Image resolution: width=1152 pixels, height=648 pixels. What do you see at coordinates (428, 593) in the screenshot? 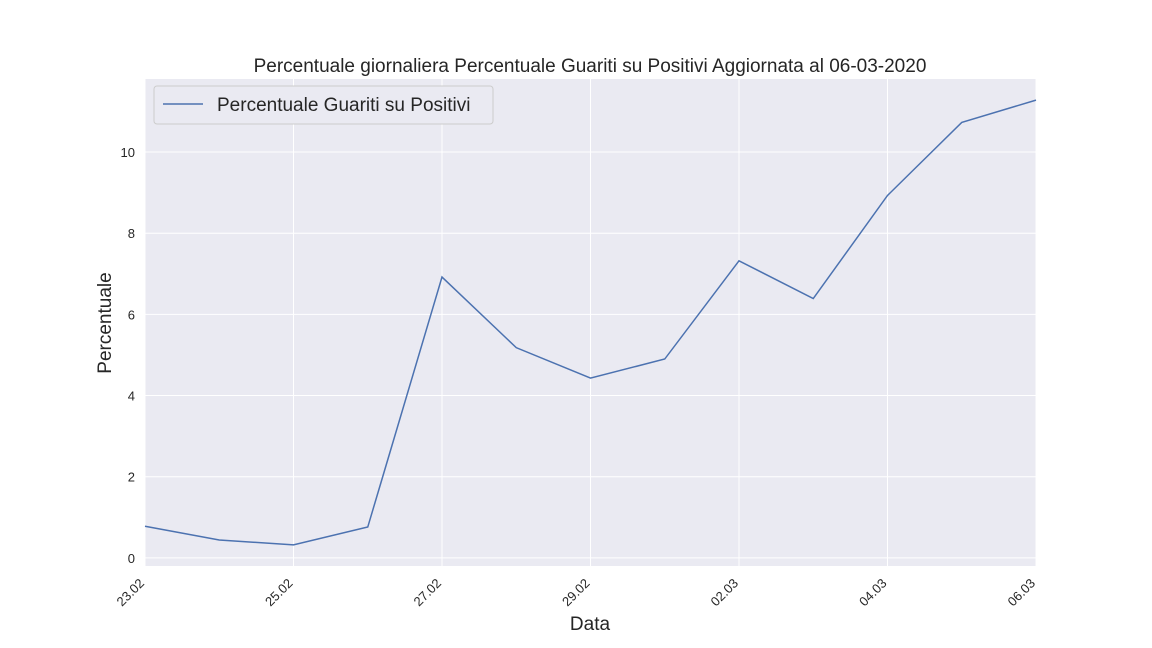
I see `x-tick-label: 27.02` at bounding box center [428, 593].